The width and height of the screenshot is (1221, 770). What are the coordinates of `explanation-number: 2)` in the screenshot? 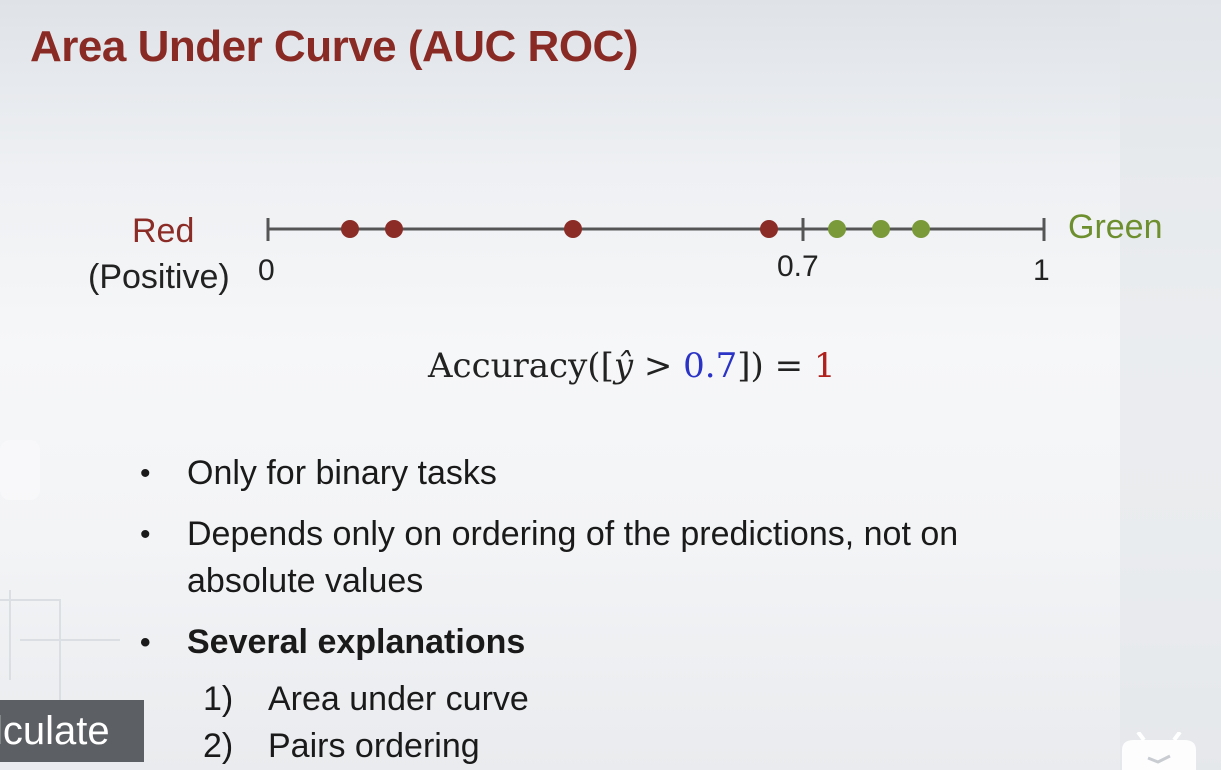 It's located at (218, 746).